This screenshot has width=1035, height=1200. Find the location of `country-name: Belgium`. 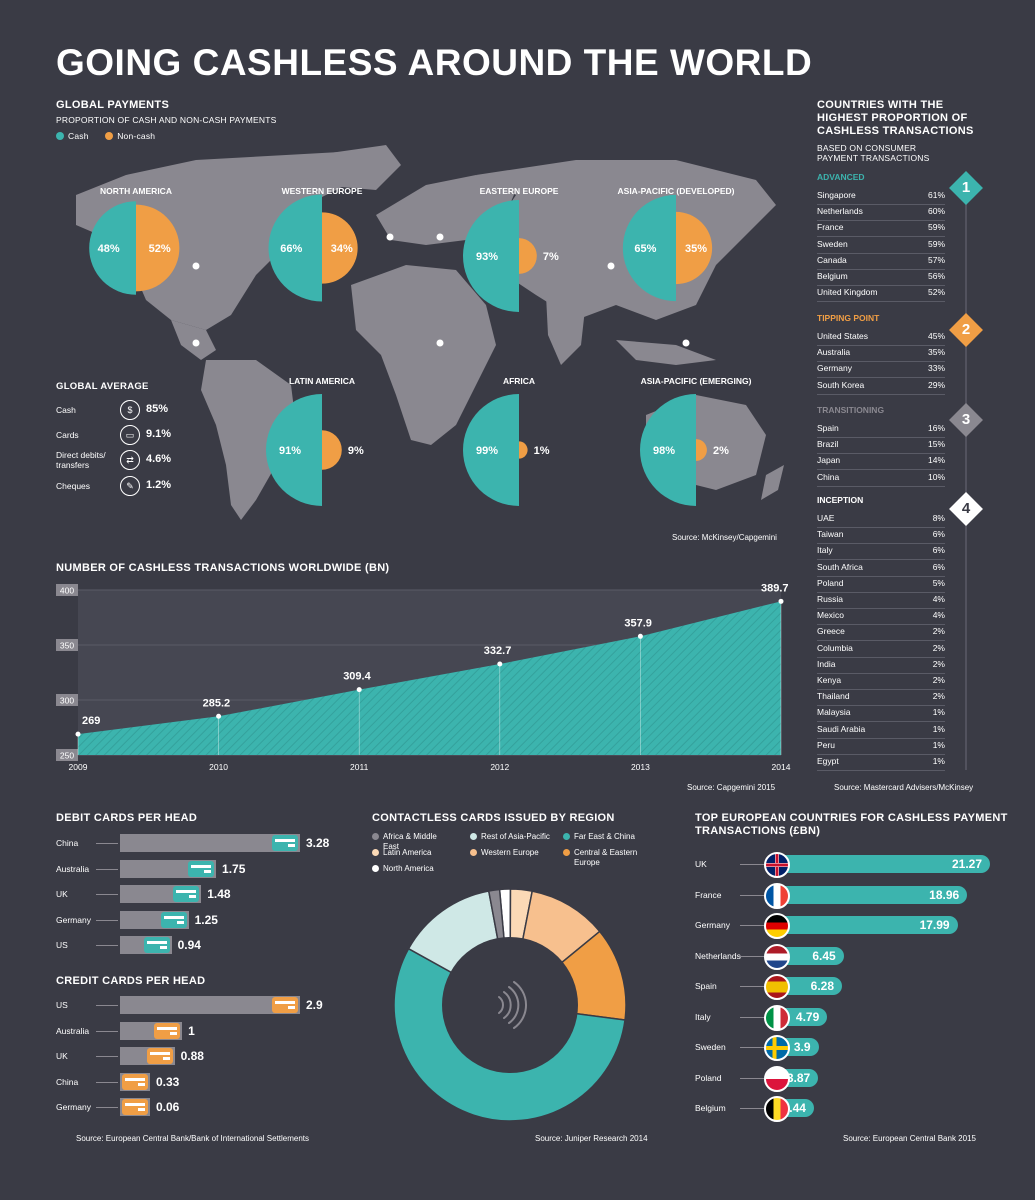

country-name: Belgium is located at coordinates (832, 276).